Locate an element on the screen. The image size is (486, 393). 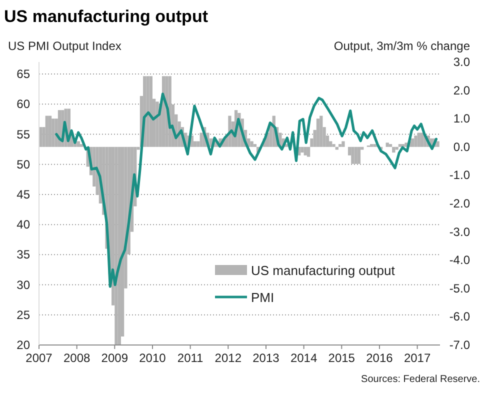
y-tick-label: 20 is located at coordinates (23, 345).